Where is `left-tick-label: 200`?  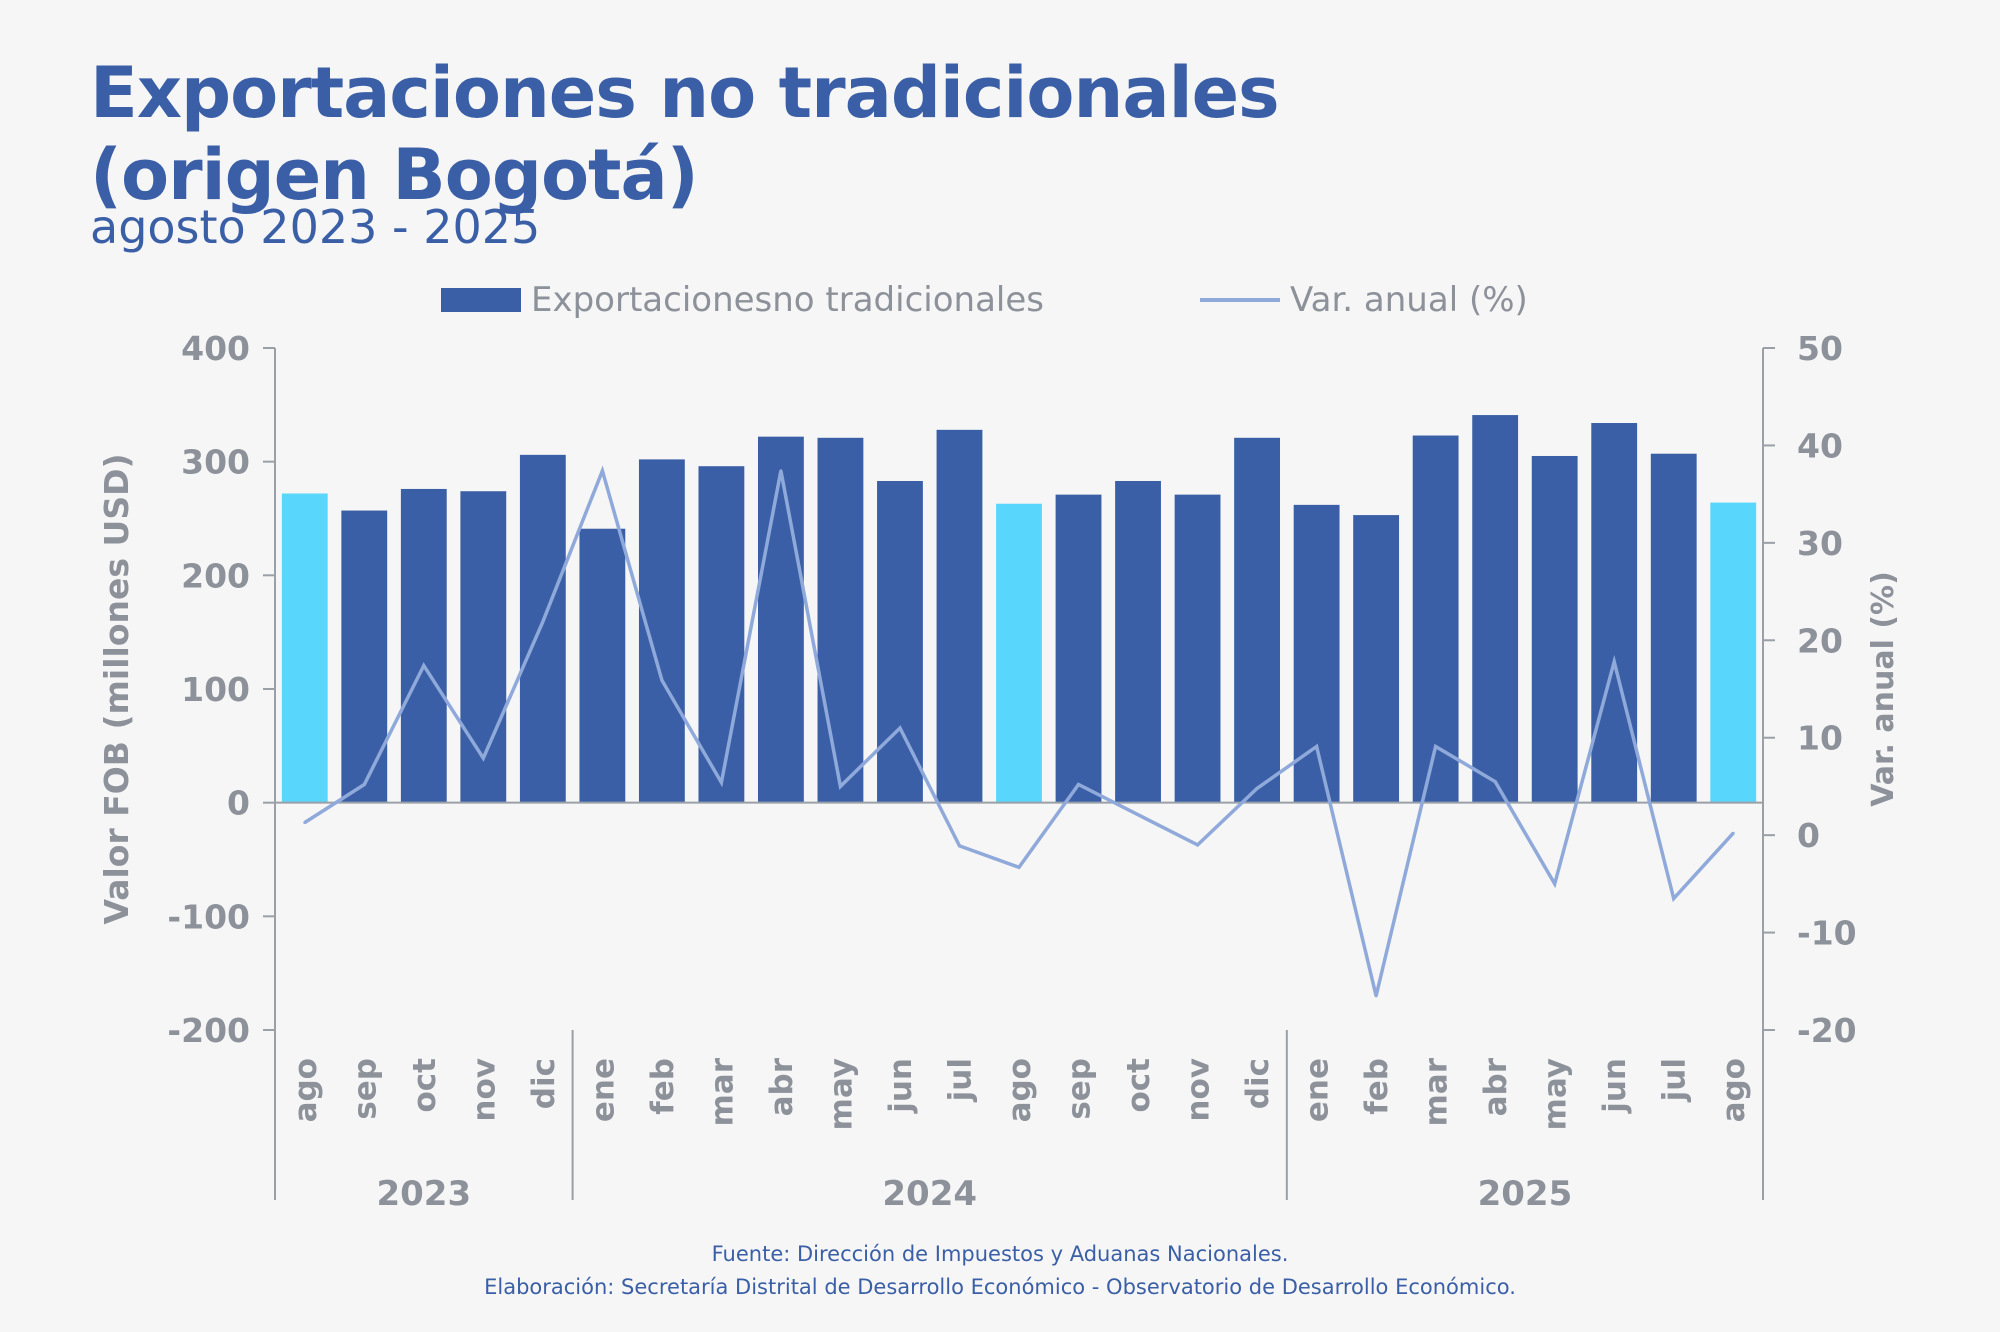 left-tick-label: 200 is located at coordinates (215, 575).